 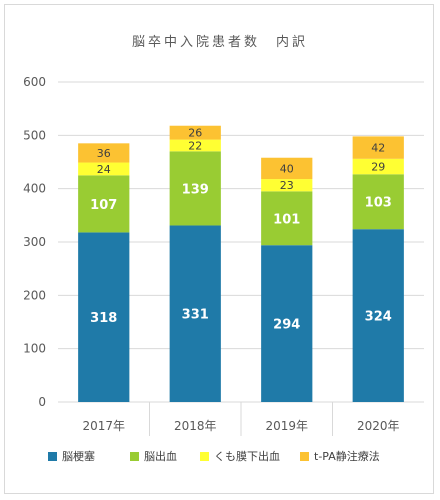 I want to click on bar-2018年-t-PA静注療法, so click(x=195, y=132).